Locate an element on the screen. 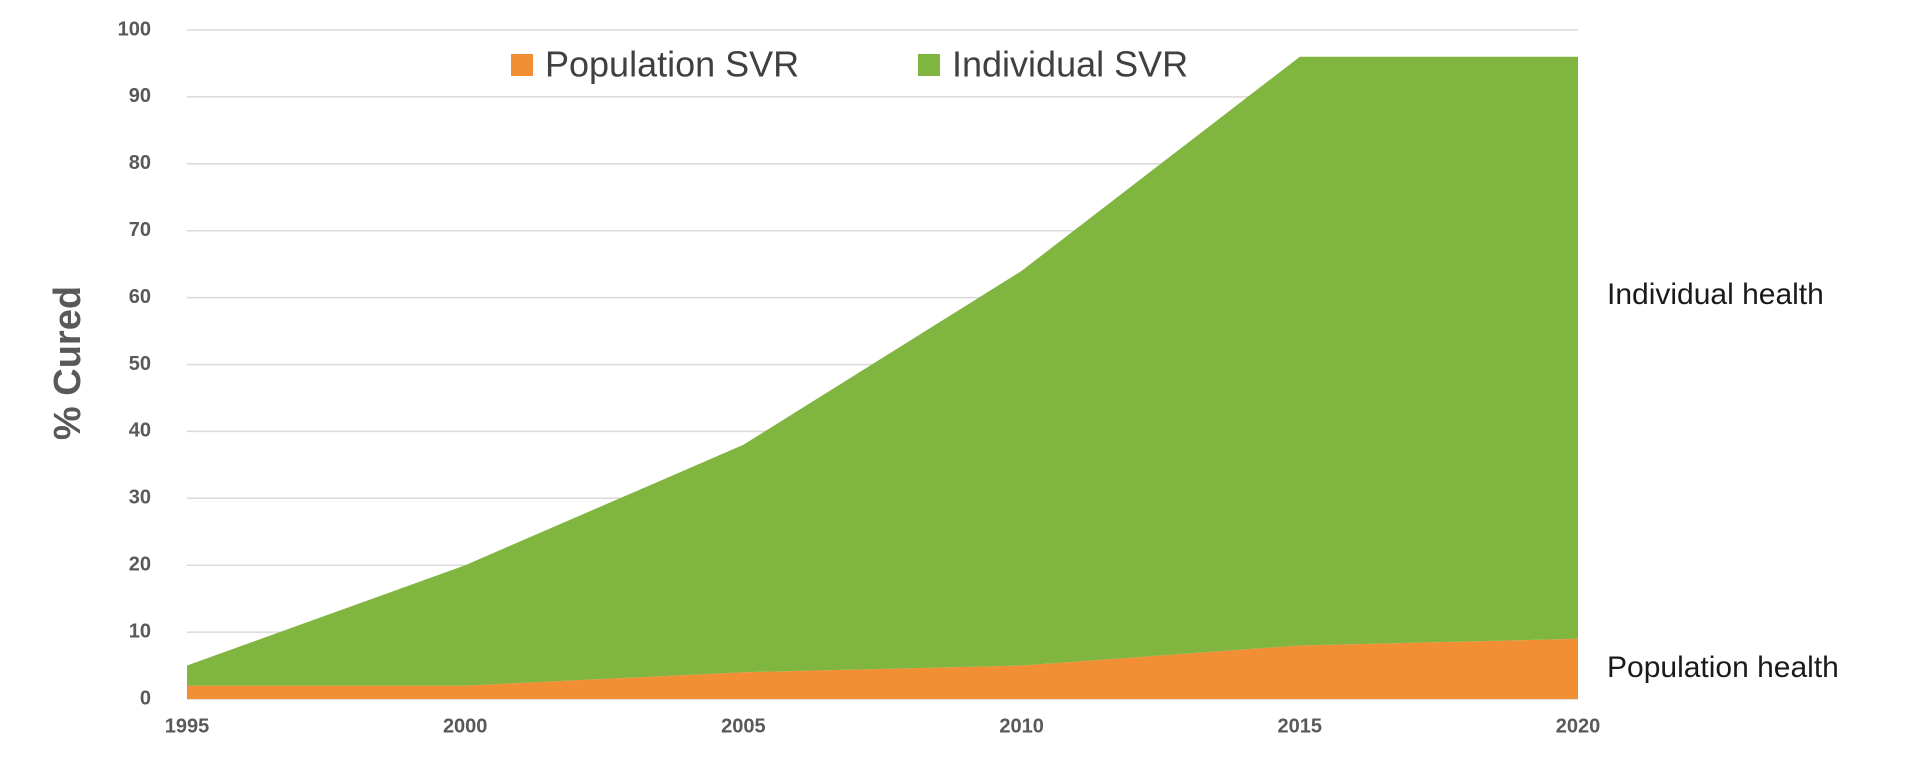 The image size is (1932, 764). y-tick-label: 90 is located at coordinates (140, 96).